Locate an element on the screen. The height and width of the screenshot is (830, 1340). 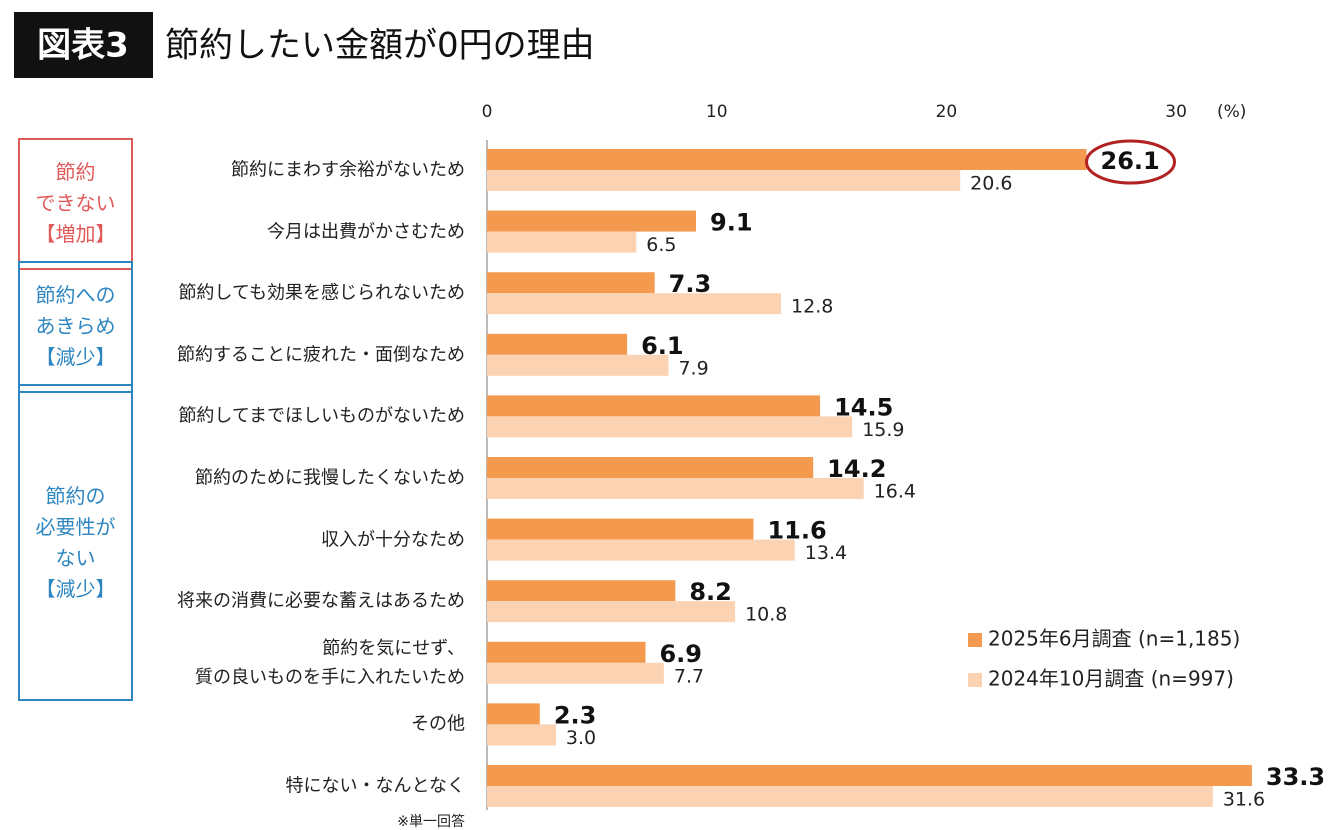
chart-title: 節約したい金額が0円の理由 is located at coordinates (380, 46).